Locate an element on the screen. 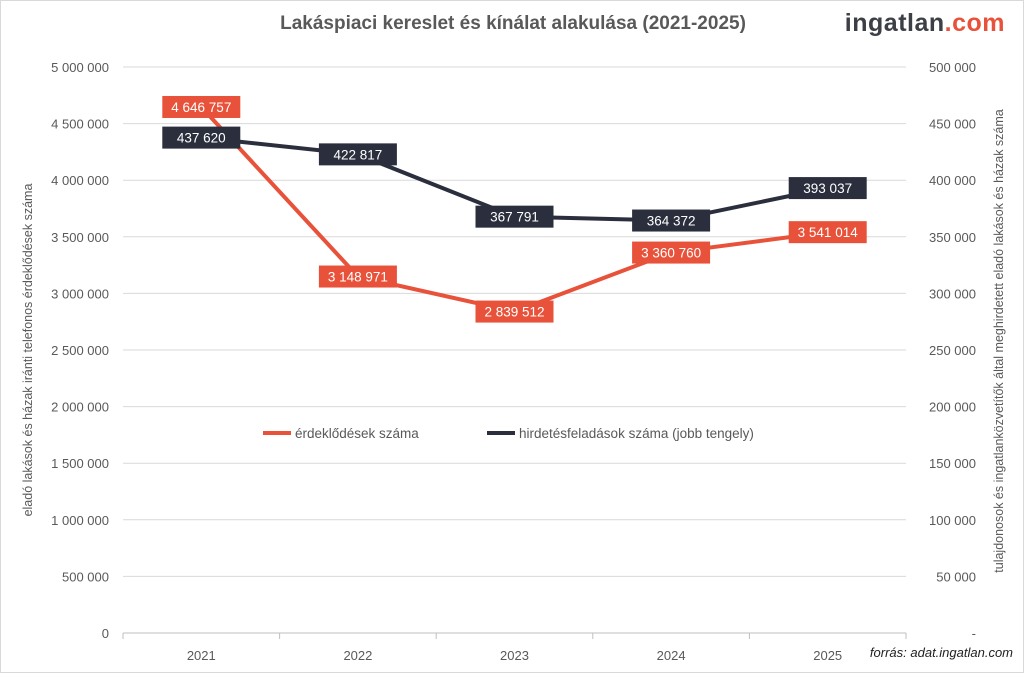  logo-main: ingatlan is located at coordinates (894, 23).